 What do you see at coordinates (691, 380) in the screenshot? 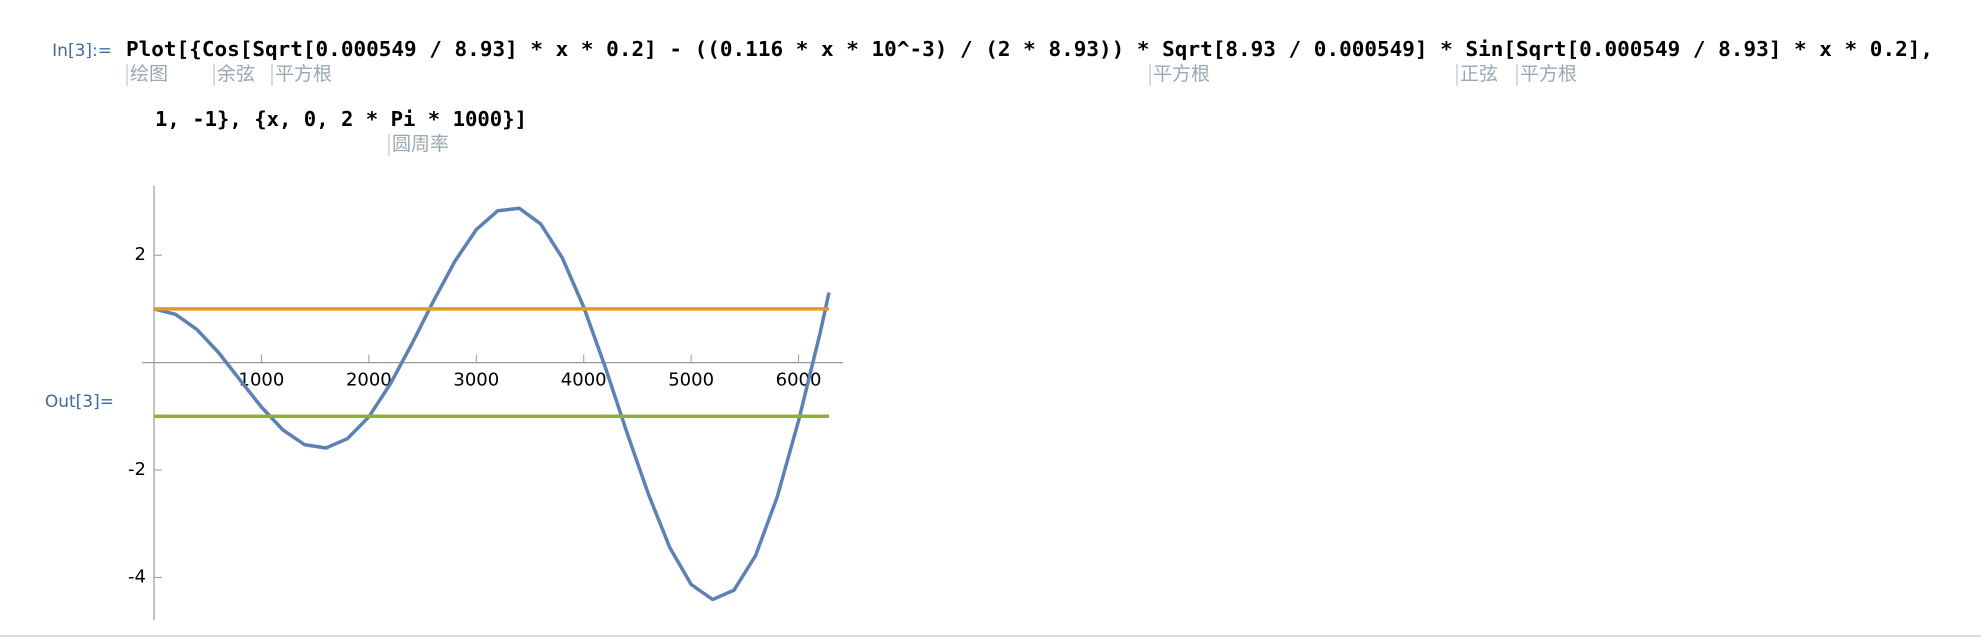
I see `x-tick-label: 5000` at bounding box center [691, 380].